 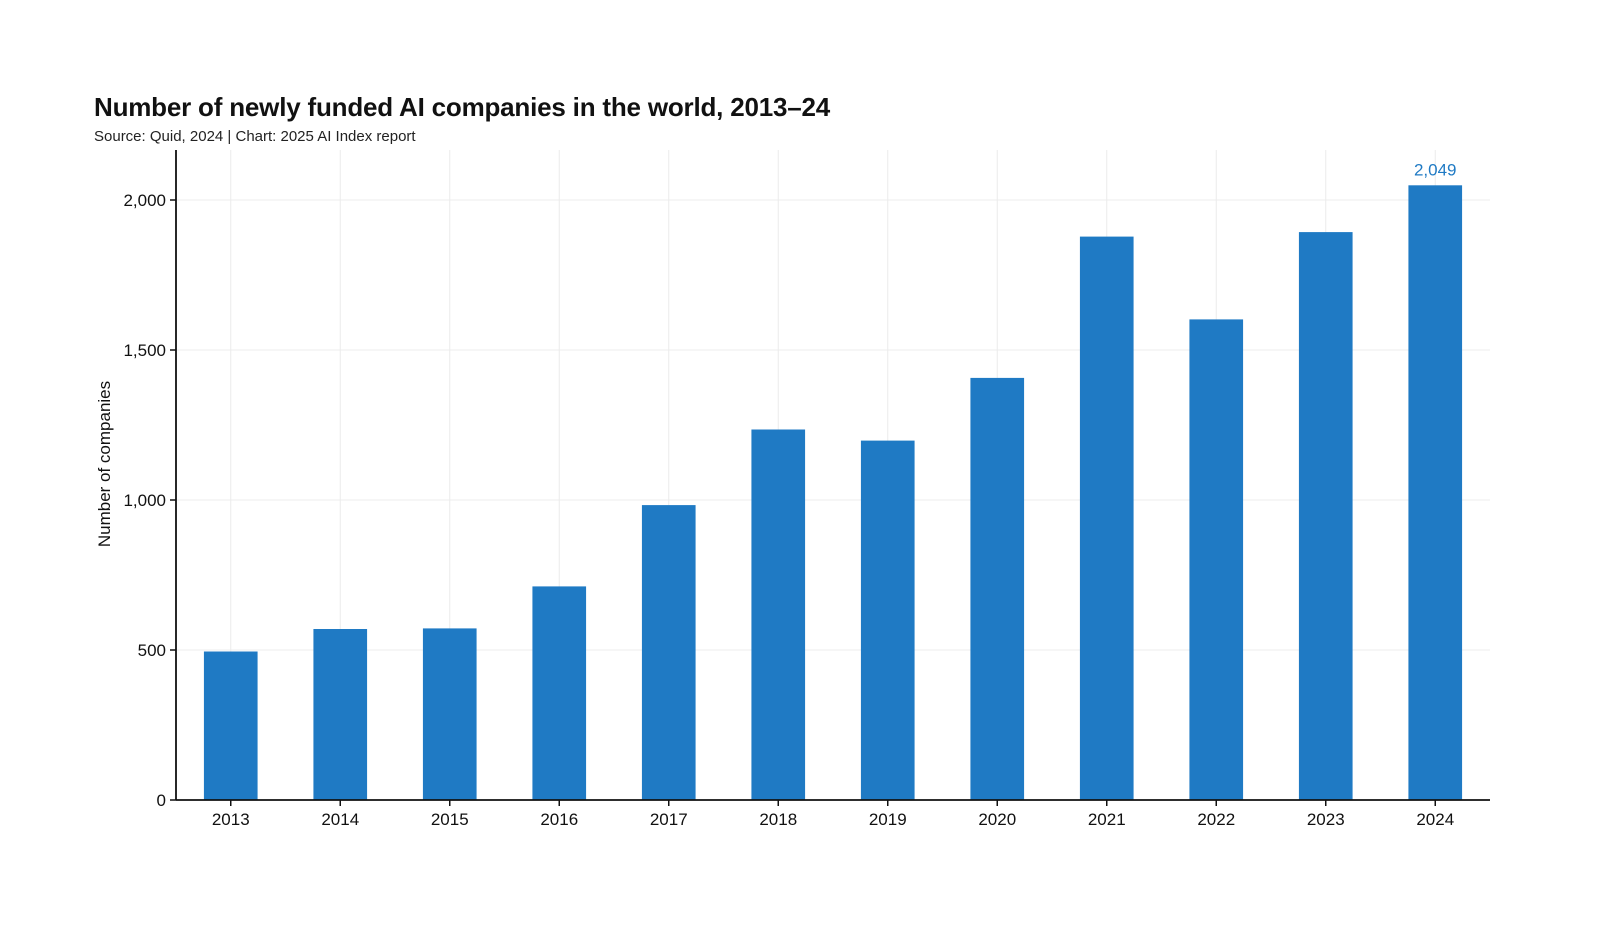 What do you see at coordinates (230, 725) in the screenshot?
I see `bar-2013` at bounding box center [230, 725].